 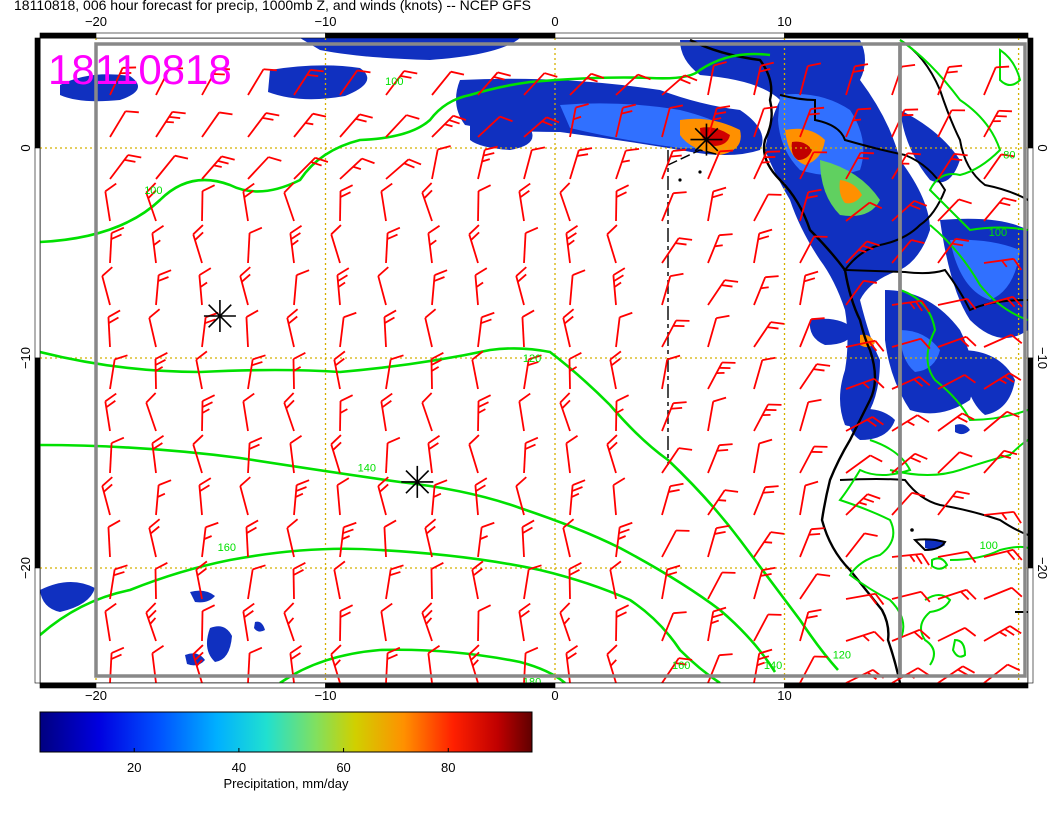 I want to click on storm-marker, so click(x=417, y=481).